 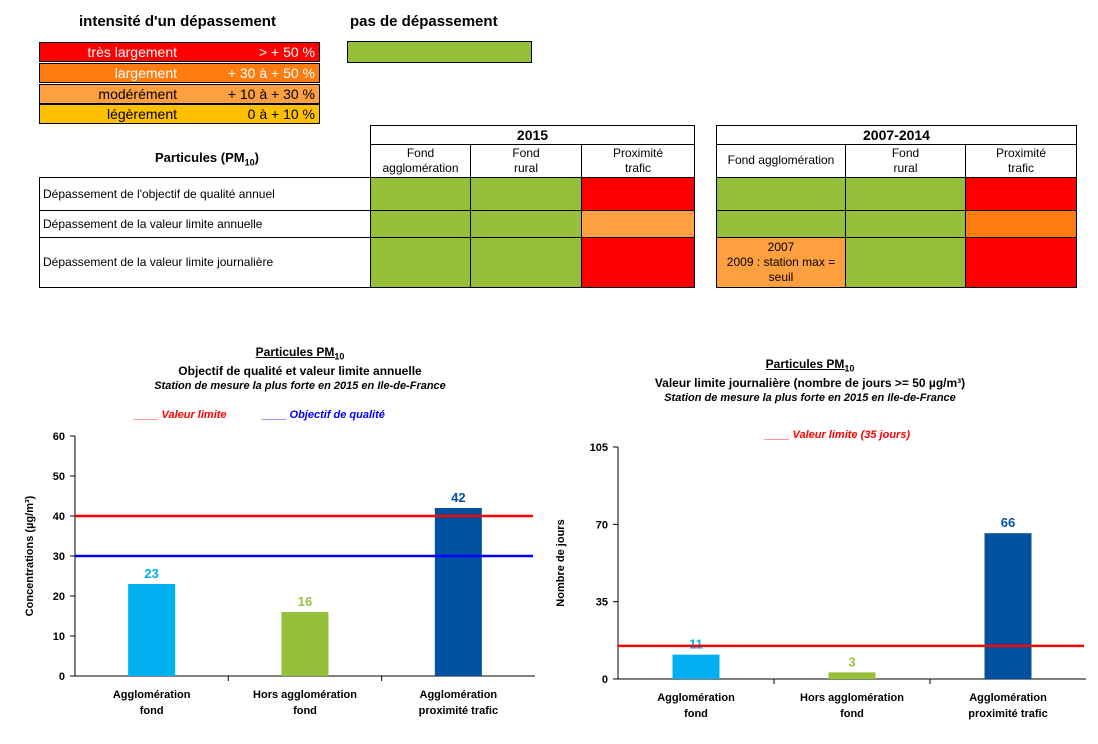 What do you see at coordinates (132, 52) in the screenshot?
I see `legend-item-label: très largement` at bounding box center [132, 52].